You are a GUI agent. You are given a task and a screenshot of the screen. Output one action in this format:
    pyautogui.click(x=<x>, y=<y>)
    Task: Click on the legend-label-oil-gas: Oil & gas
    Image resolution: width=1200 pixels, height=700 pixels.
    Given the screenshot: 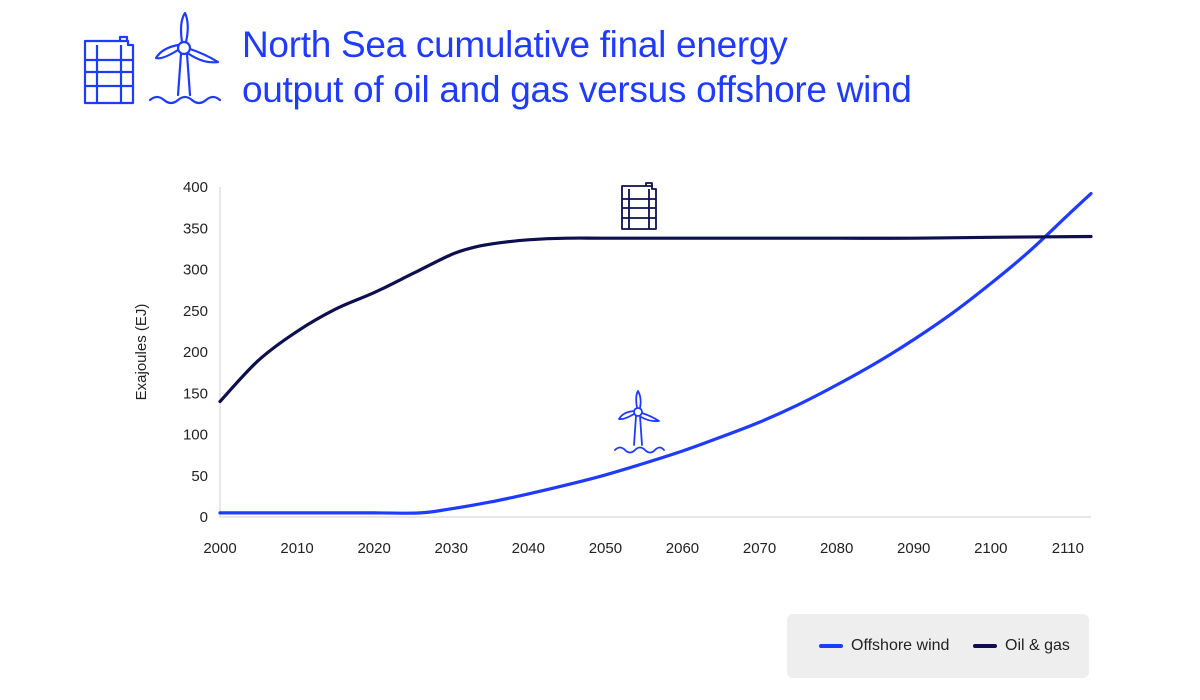 What is the action you would take?
    pyautogui.click(x=1037, y=645)
    